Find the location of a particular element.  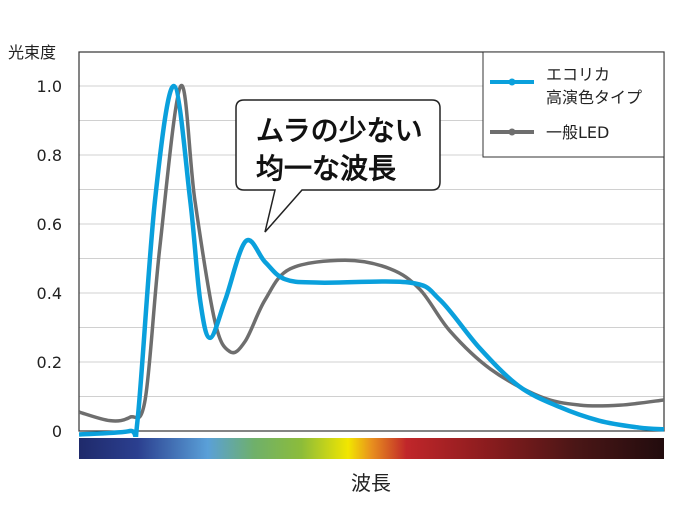

legend-label-ecorica-2: 高演色タイプ is located at coordinates (594, 97).